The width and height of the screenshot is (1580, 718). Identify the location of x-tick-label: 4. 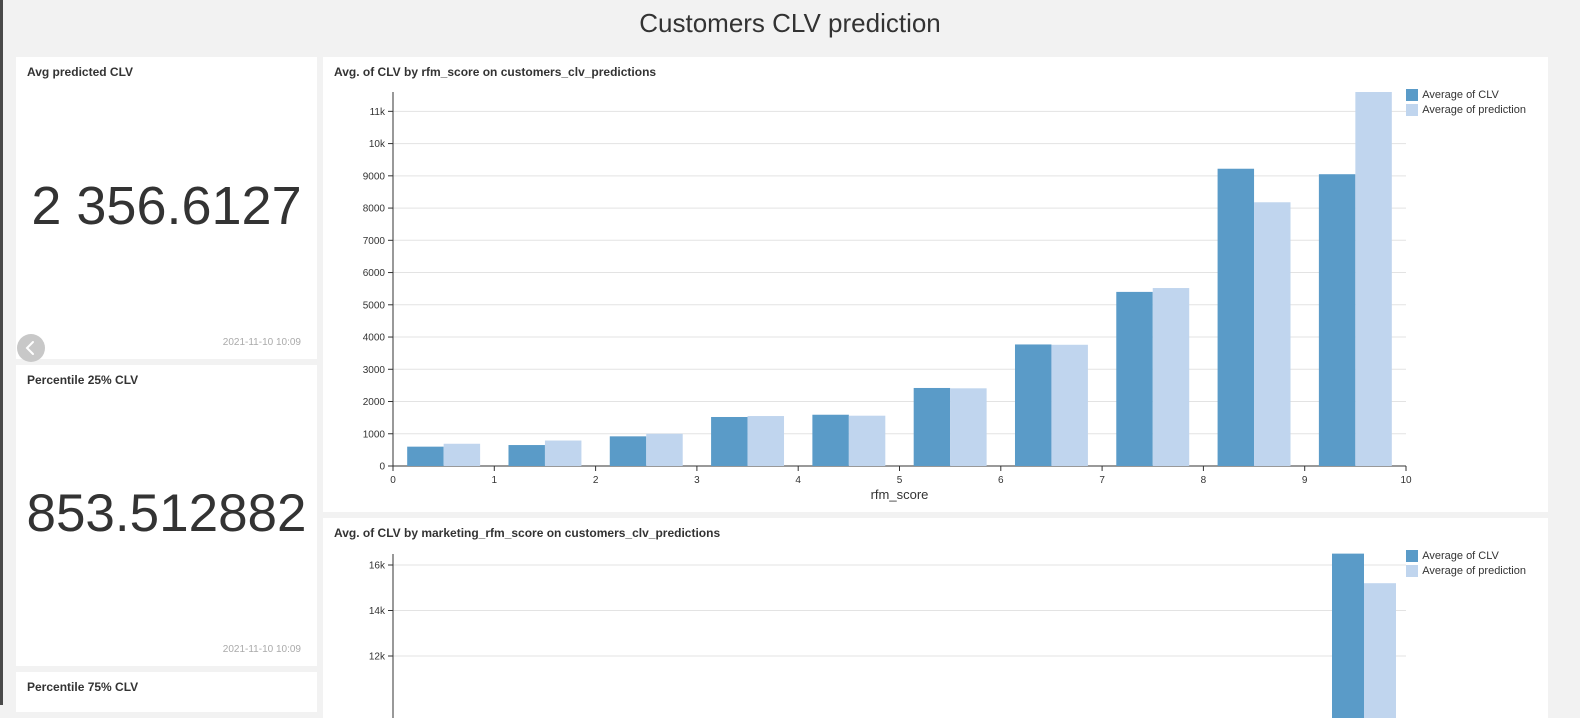
(798, 480).